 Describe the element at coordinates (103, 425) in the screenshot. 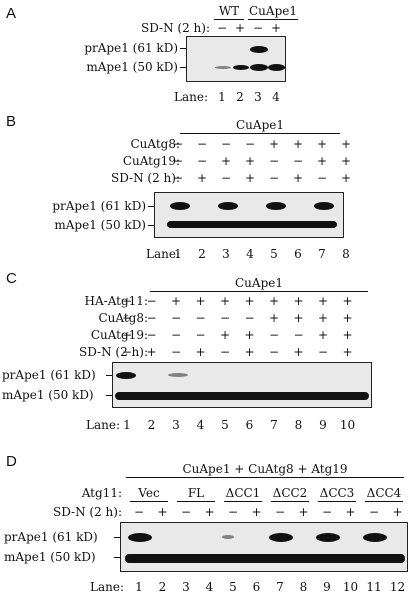

I see `lane-label: Lane:` at that location.